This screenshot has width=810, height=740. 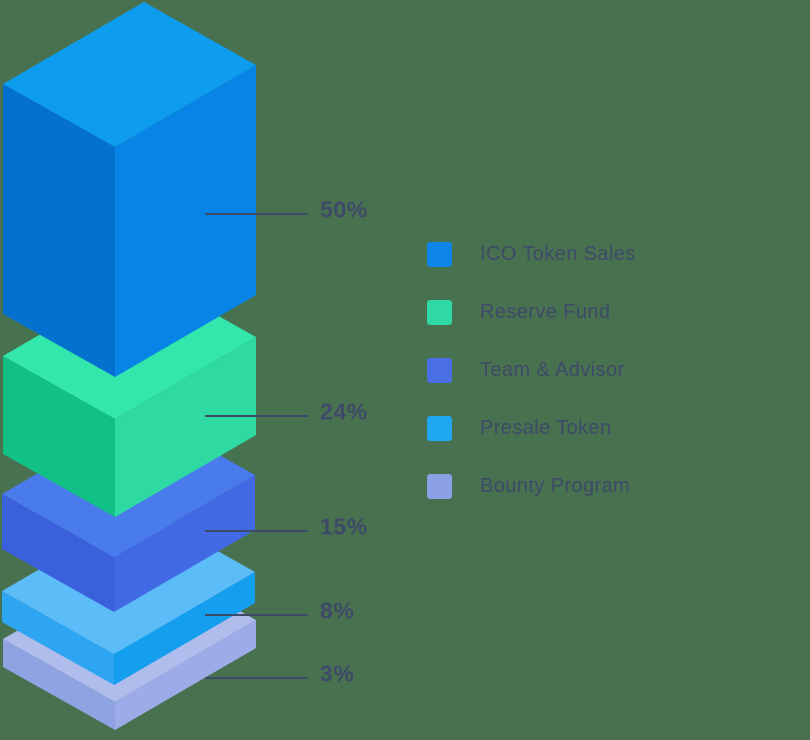 What do you see at coordinates (337, 673) in the screenshot?
I see `pct-label-3: 3%` at bounding box center [337, 673].